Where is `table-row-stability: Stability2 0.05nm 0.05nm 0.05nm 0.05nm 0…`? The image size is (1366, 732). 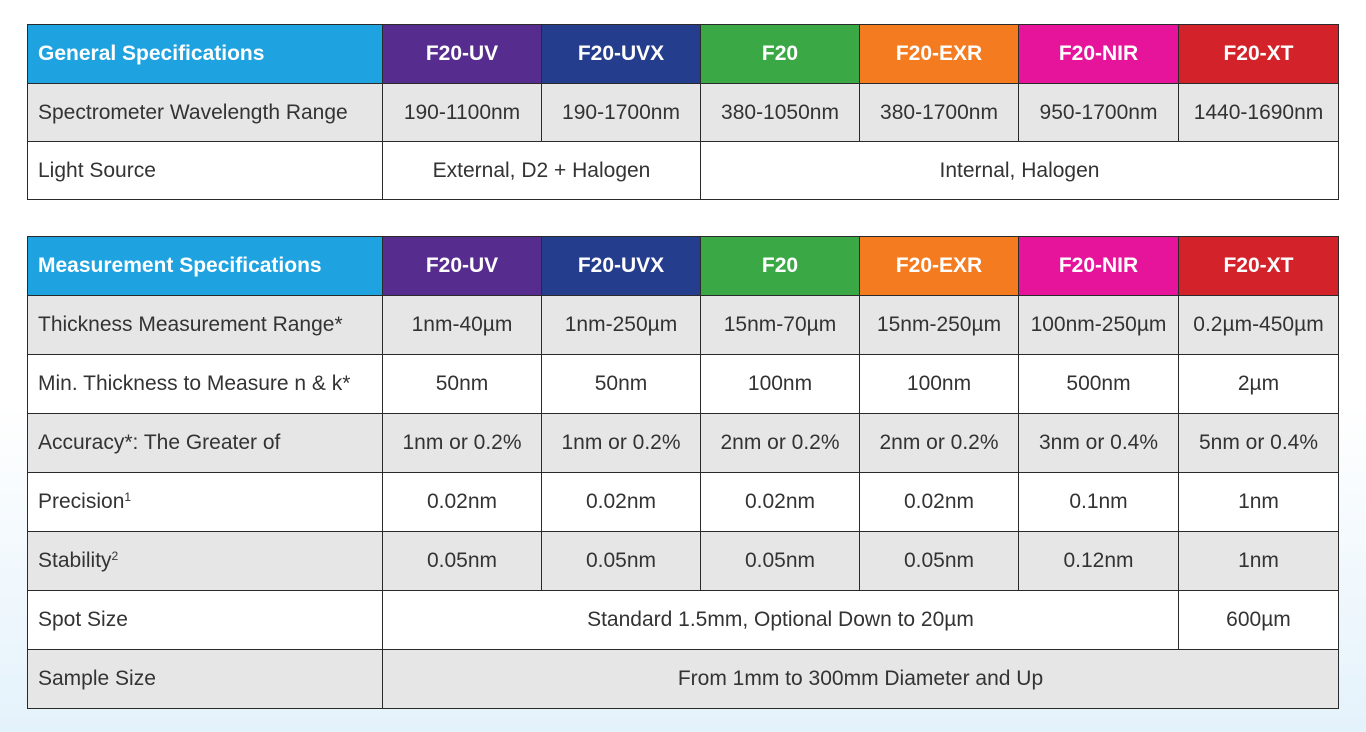
table-row-stability: Stability2 0.05nm 0.05nm 0.05nm 0.05nm 0… is located at coordinates (683, 561).